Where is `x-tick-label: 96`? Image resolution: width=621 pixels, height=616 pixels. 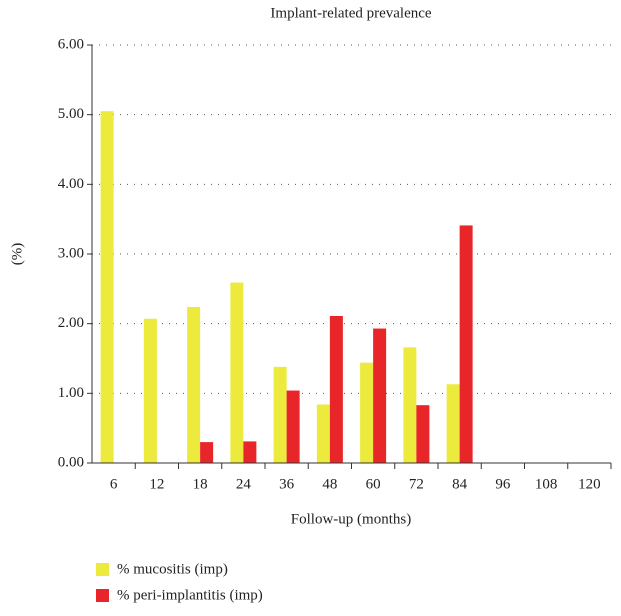 x-tick-label: 96 is located at coordinates (503, 484).